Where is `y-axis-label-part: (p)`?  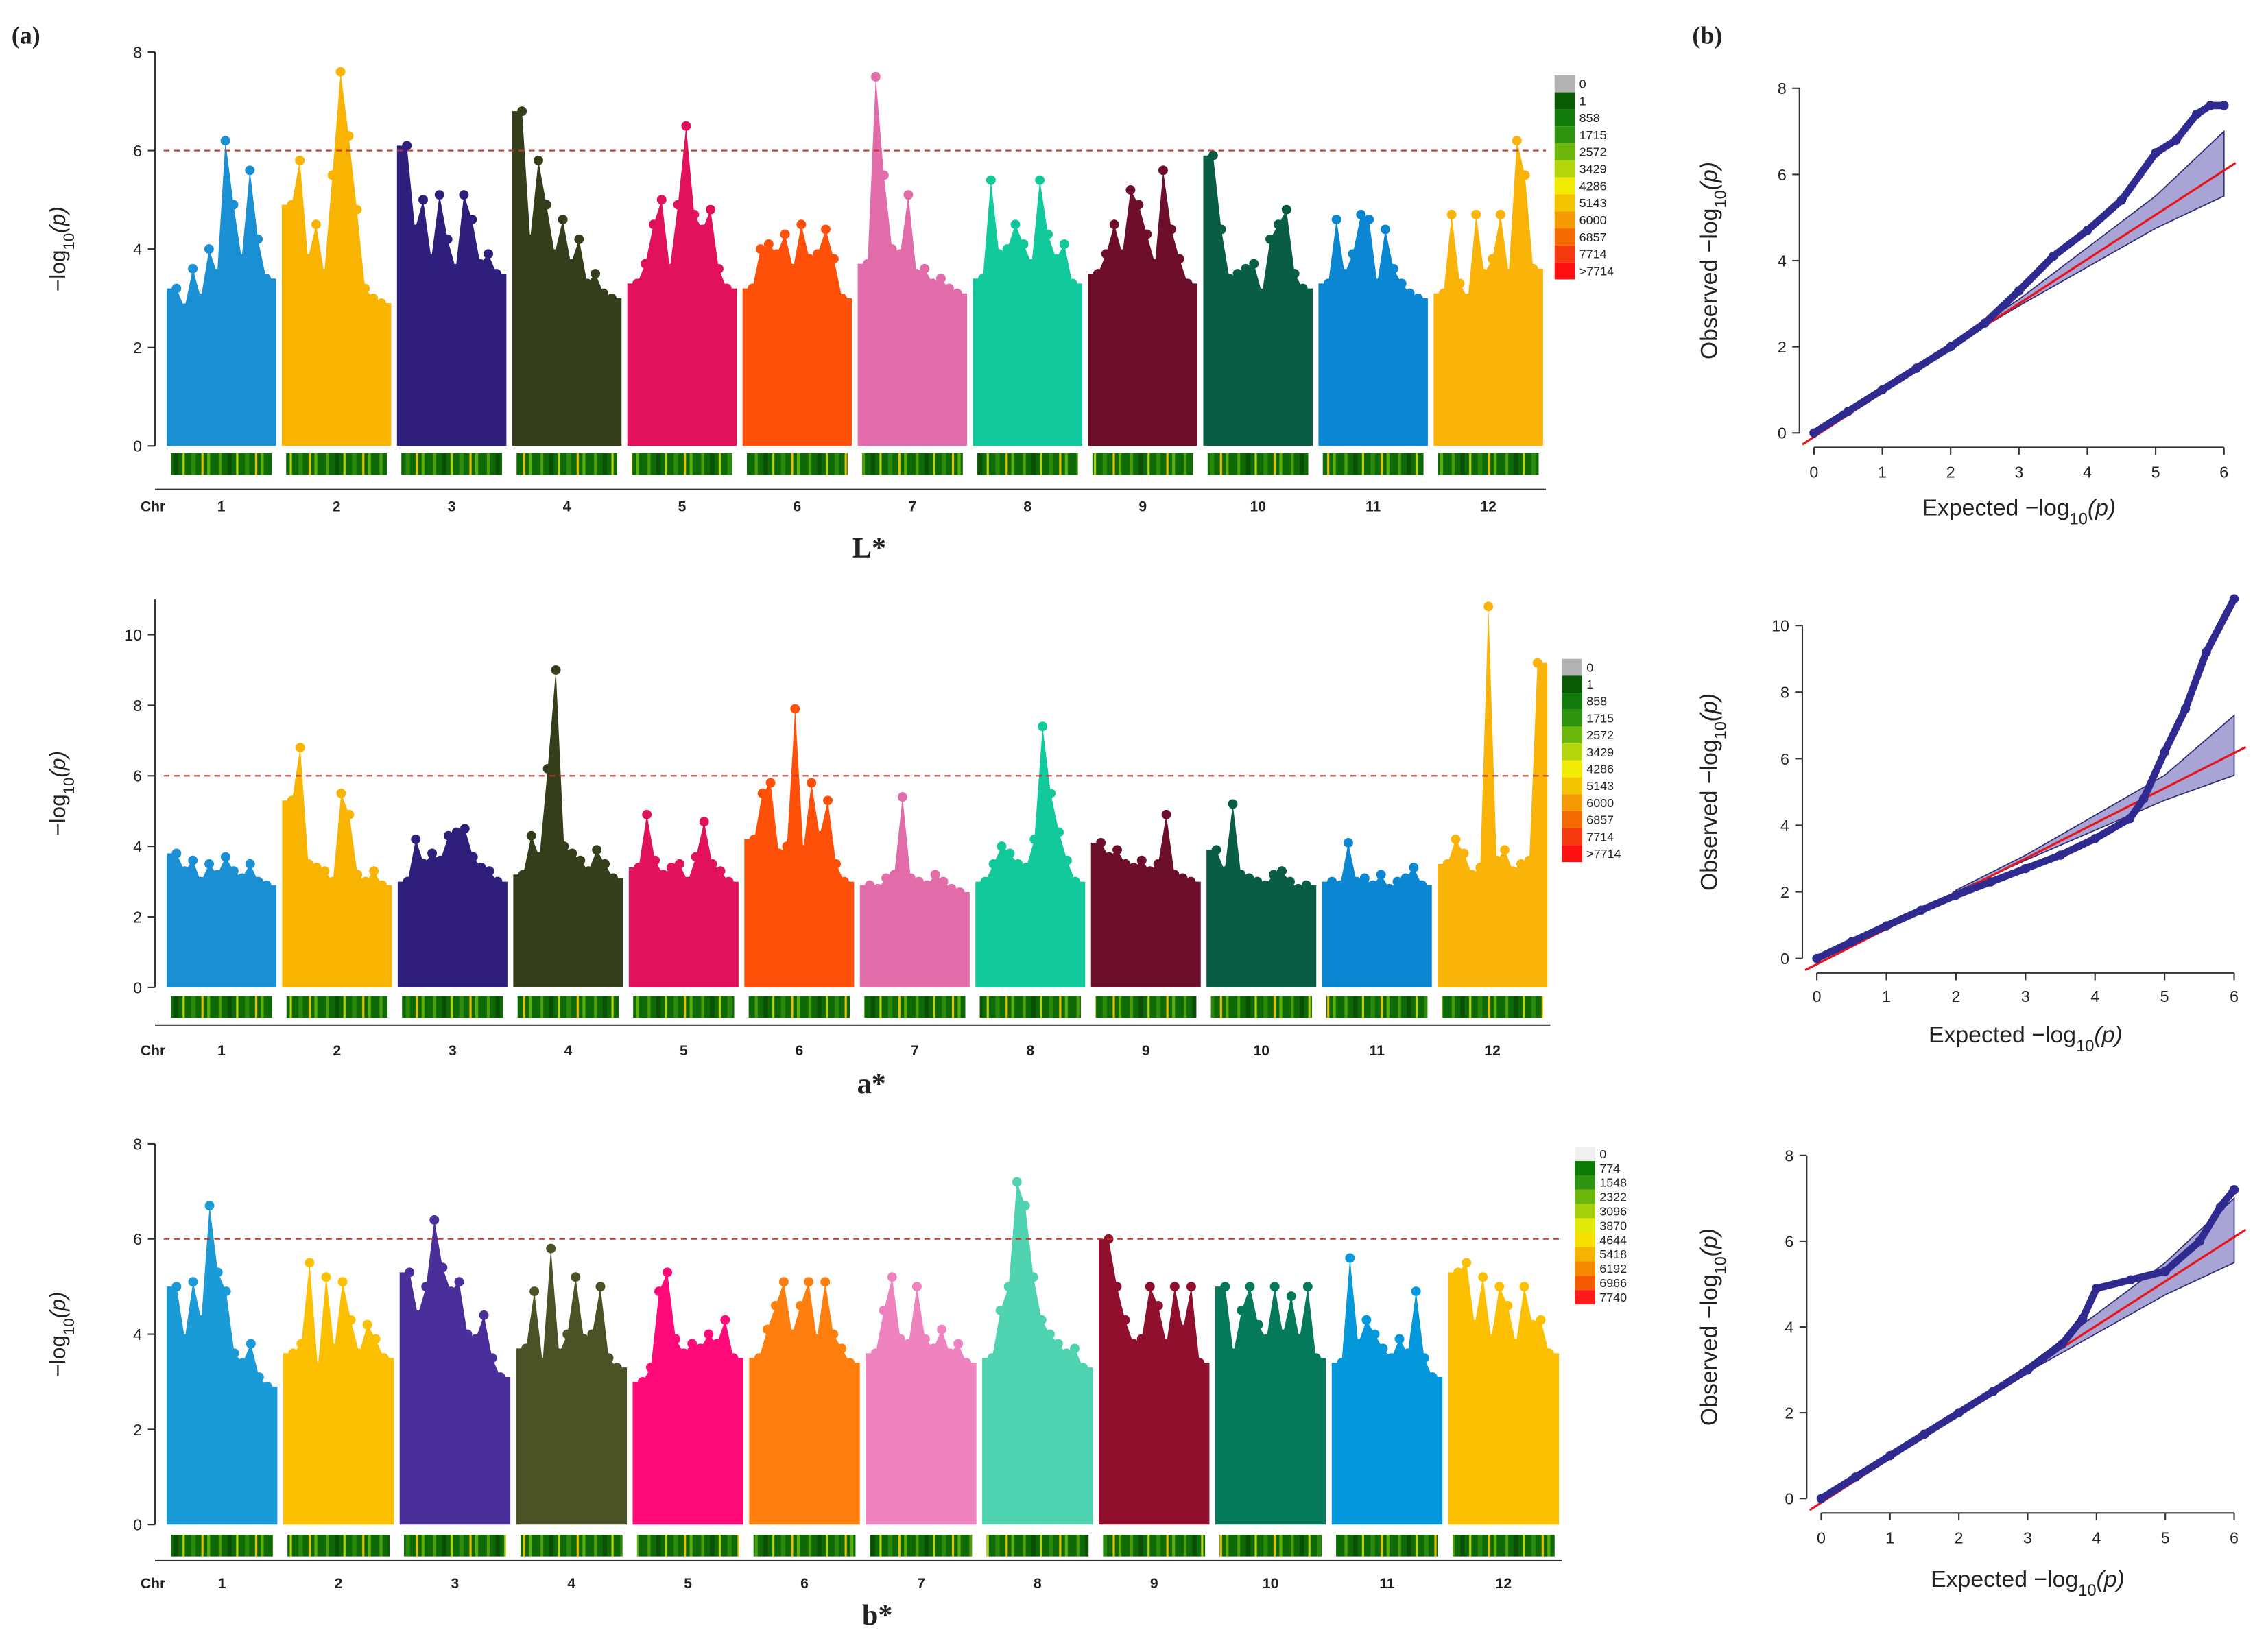 y-axis-label-part: (p) is located at coordinates (1709, 176).